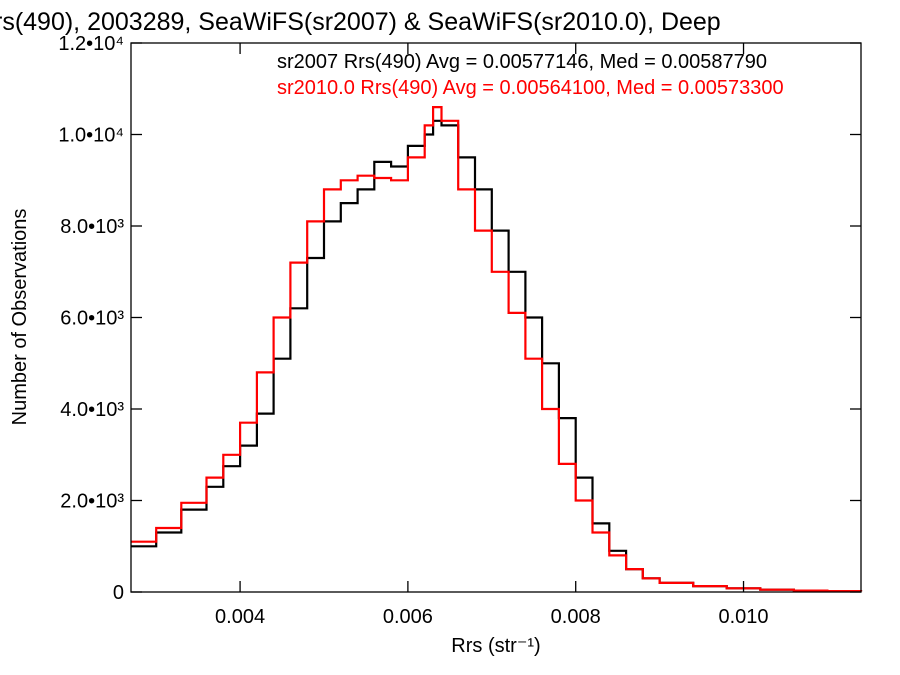 The width and height of the screenshot is (900, 675). Describe the element at coordinates (91, 136) in the screenshot. I see `y-tick-label: 1.0•10⁴` at that location.